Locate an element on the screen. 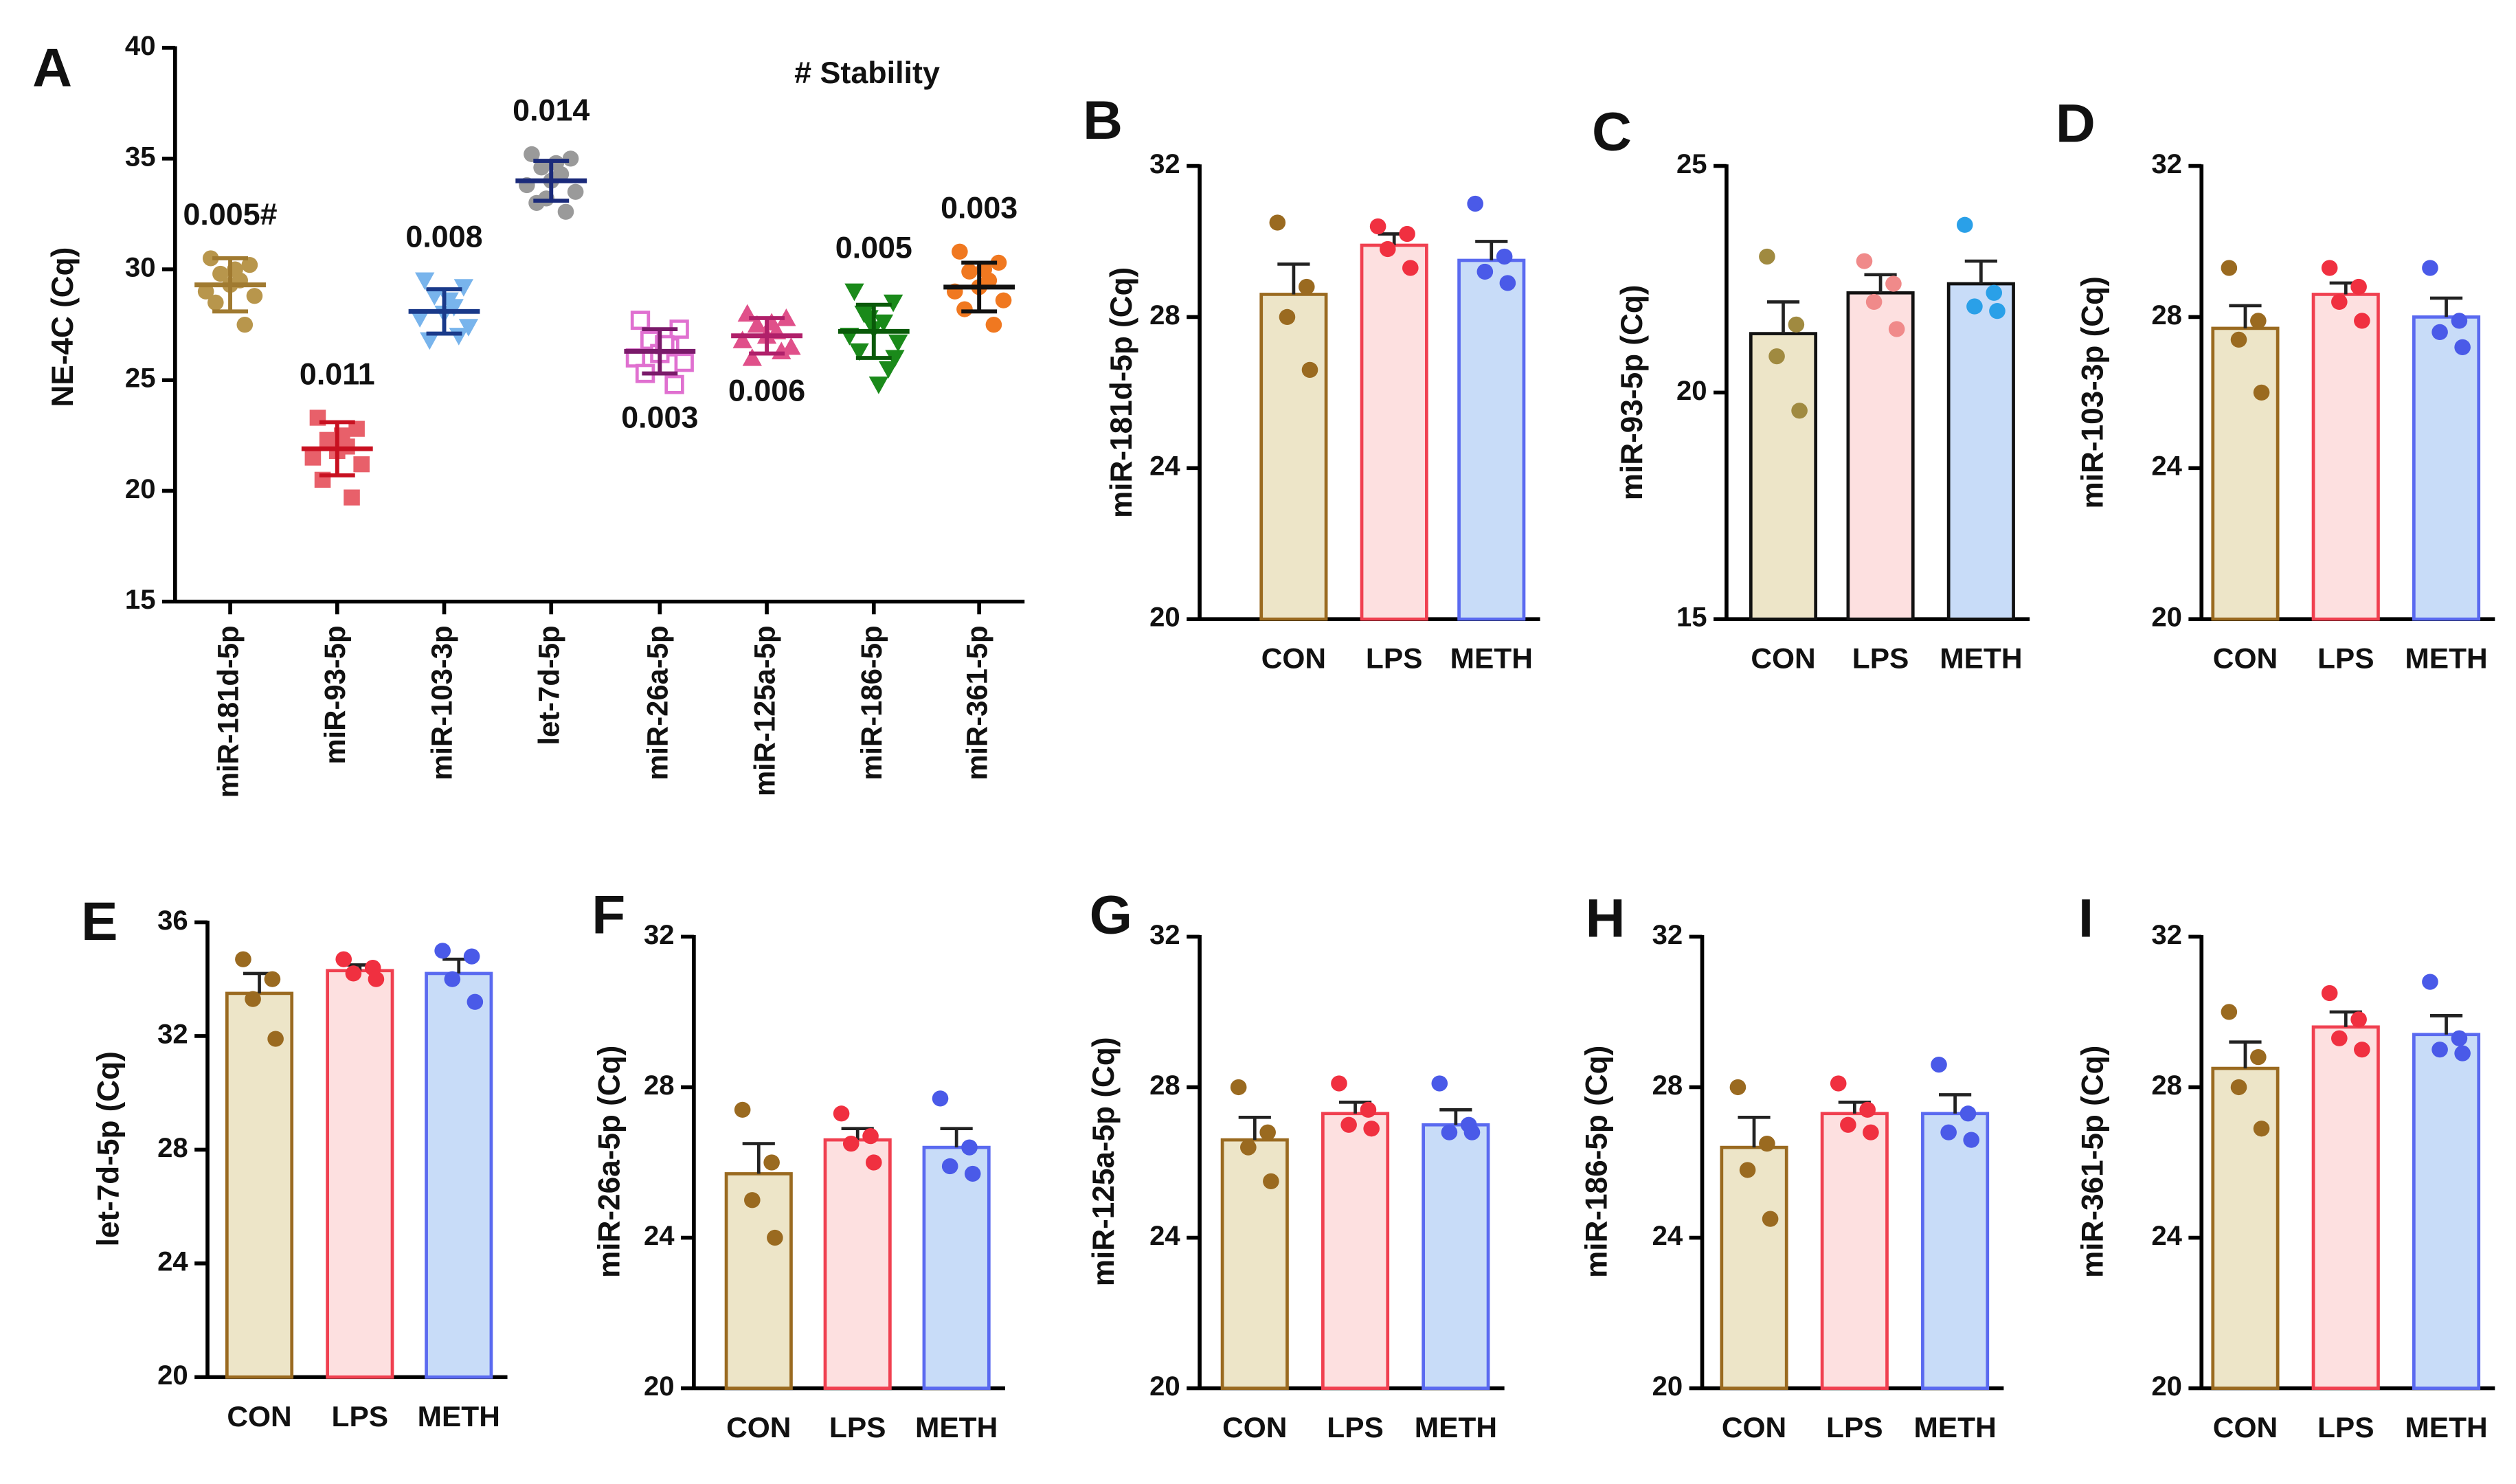 The height and width of the screenshot is (1484, 2516). y-axis-label: miR-181d-5p (Cq) is located at coordinates (1121, 392).